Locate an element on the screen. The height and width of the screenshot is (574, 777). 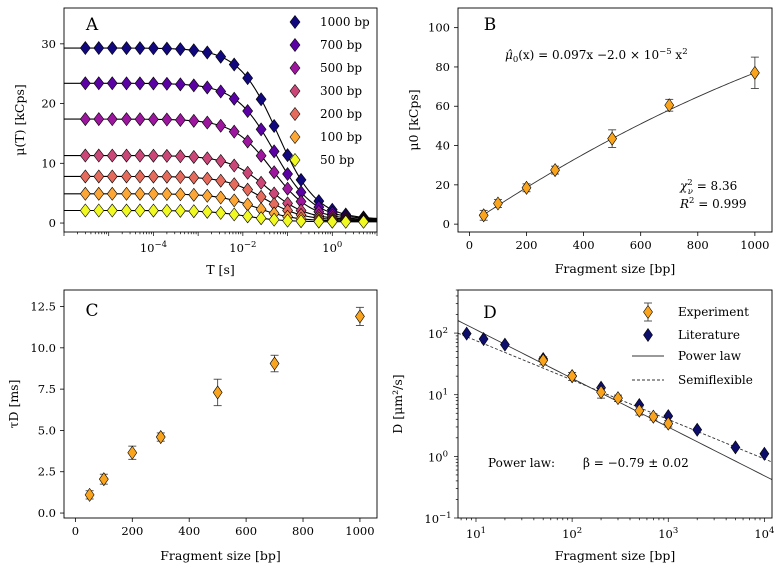
x-tick-label: 800 is located at coordinates (303, 531).